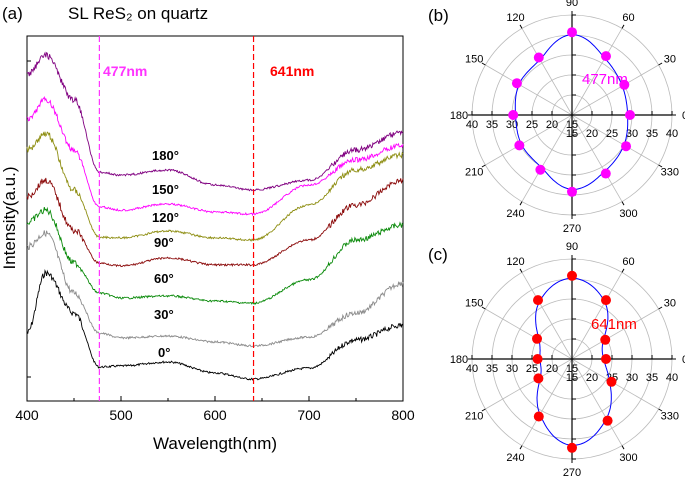  I want to click on label-90deg: 90°, so click(164, 242).